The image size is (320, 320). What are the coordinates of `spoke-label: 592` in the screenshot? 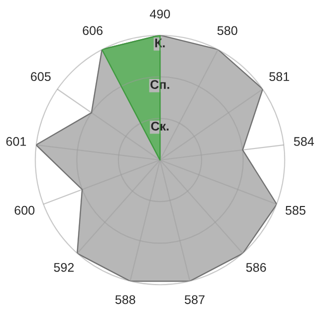 It's located at (64, 267).